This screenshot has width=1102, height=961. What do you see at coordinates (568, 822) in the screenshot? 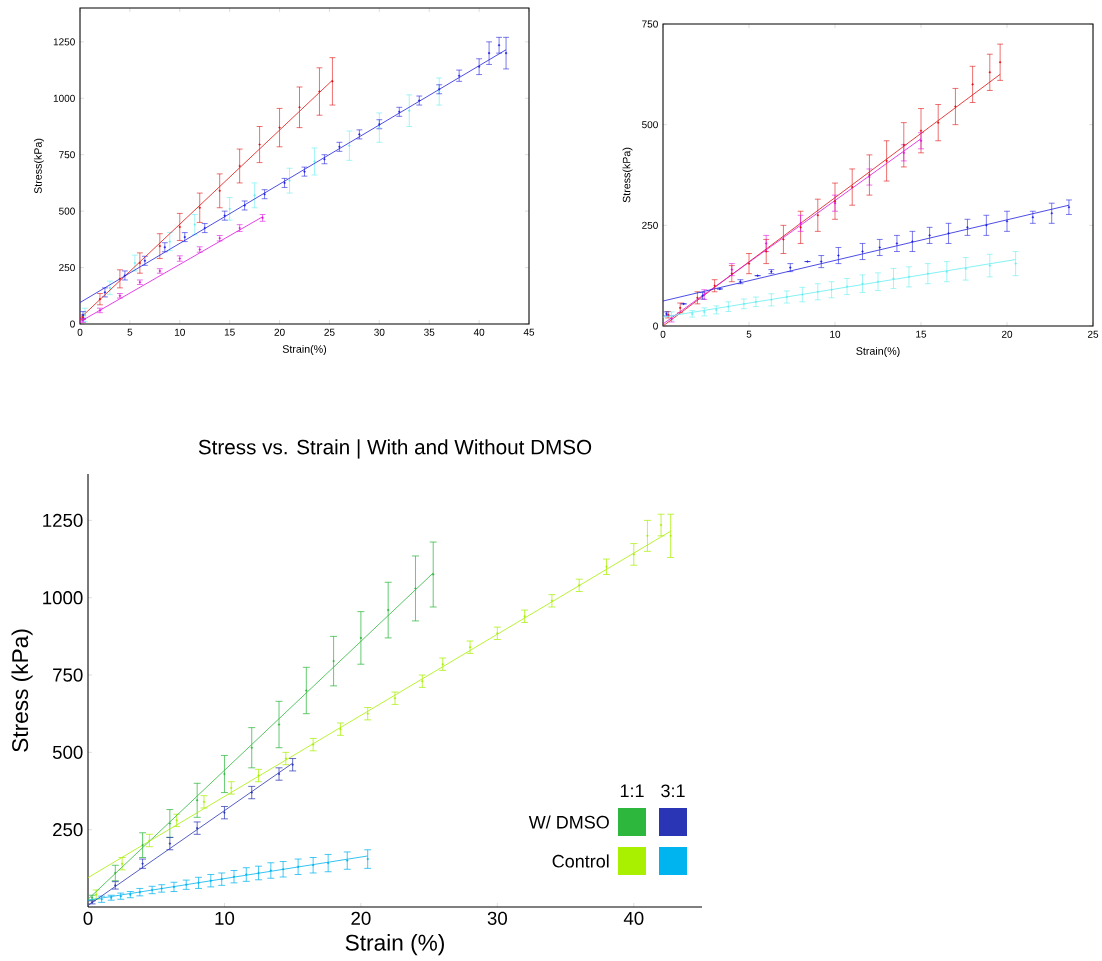
I see `annotation: W/ DMSO` at bounding box center [568, 822].